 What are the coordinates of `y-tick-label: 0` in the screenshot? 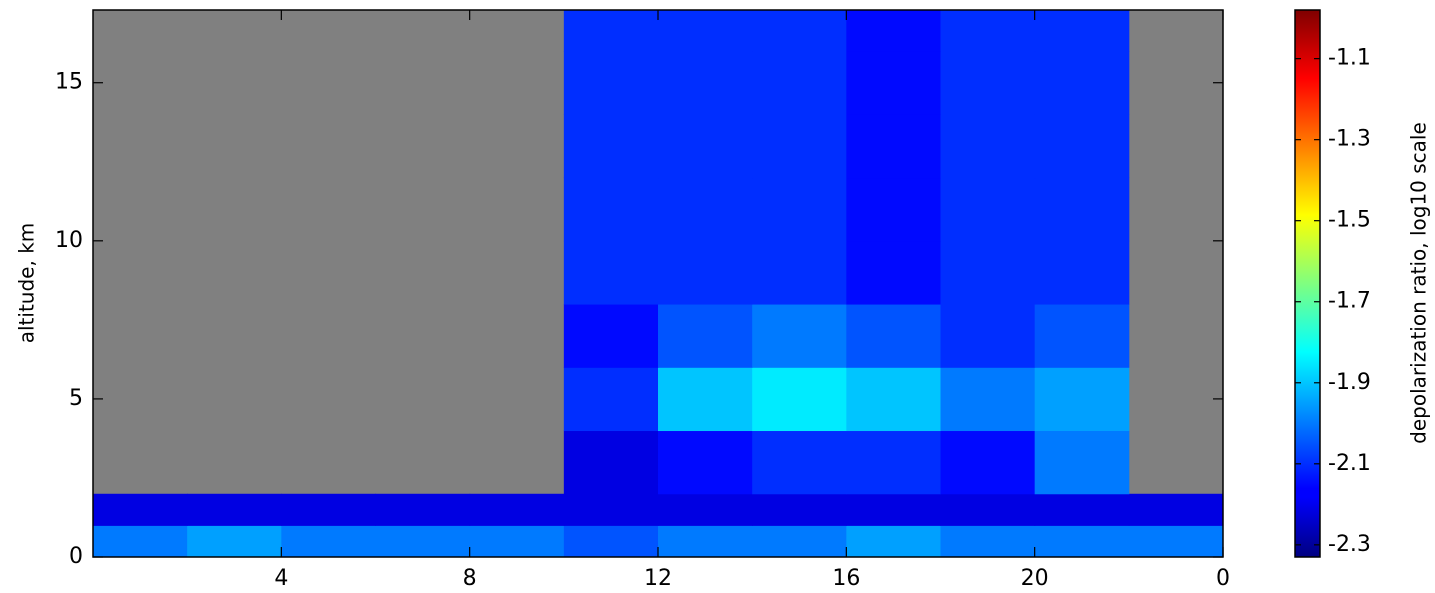 It's located at (76, 556).